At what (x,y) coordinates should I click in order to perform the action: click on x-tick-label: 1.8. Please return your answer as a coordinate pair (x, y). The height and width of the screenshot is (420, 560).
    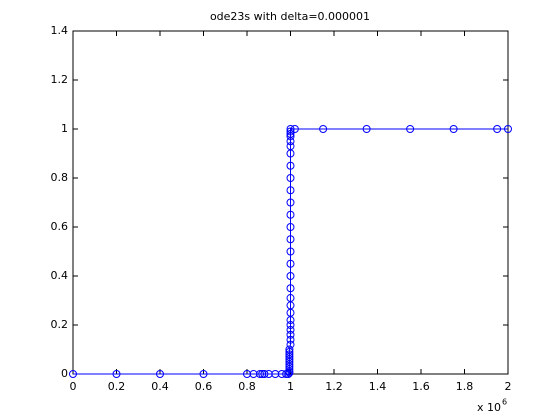
    Looking at the image, I should click on (465, 386).